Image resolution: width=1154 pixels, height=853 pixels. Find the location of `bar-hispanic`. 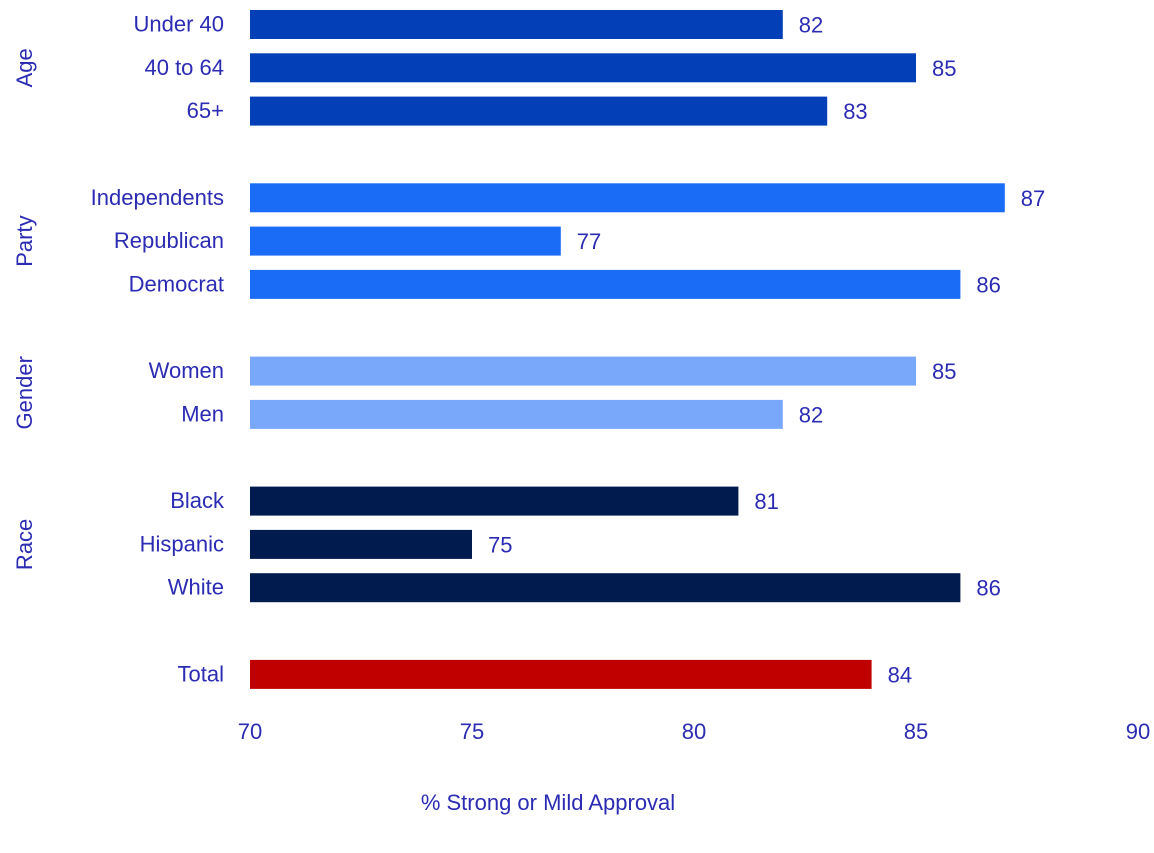

bar-hispanic is located at coordinates (361, 544).